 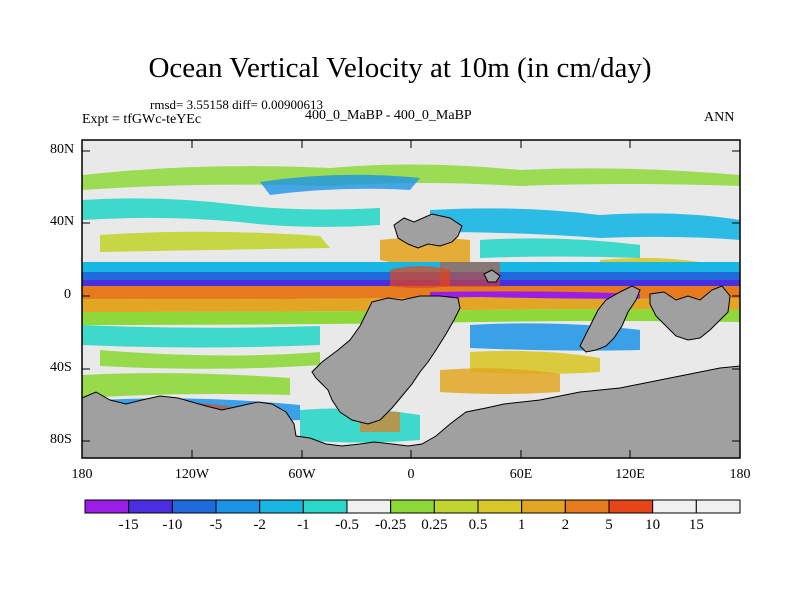 I want to click on season-label: ANN, so click(x=719, y=117).